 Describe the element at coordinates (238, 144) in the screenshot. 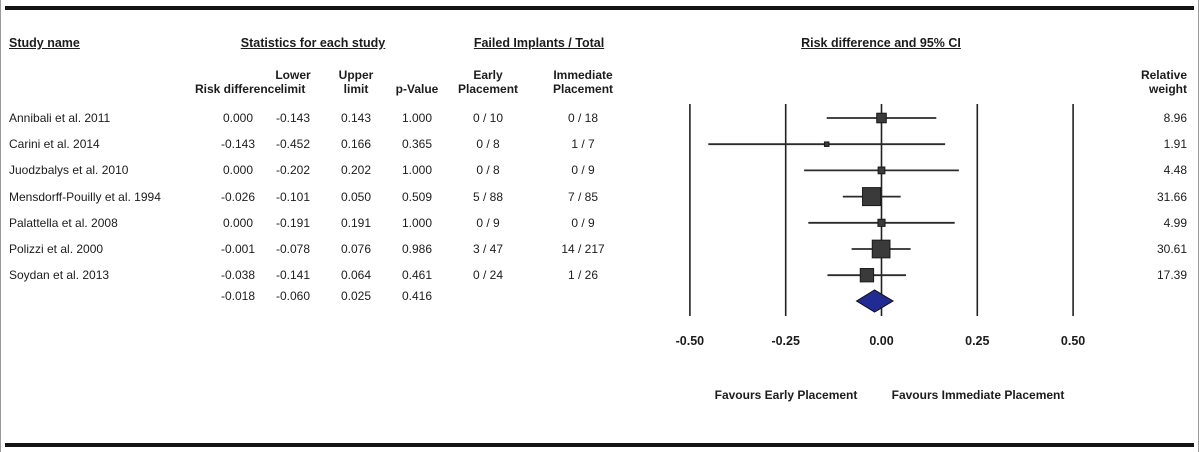

I see `risk-difference-value: -0.143` at that location.